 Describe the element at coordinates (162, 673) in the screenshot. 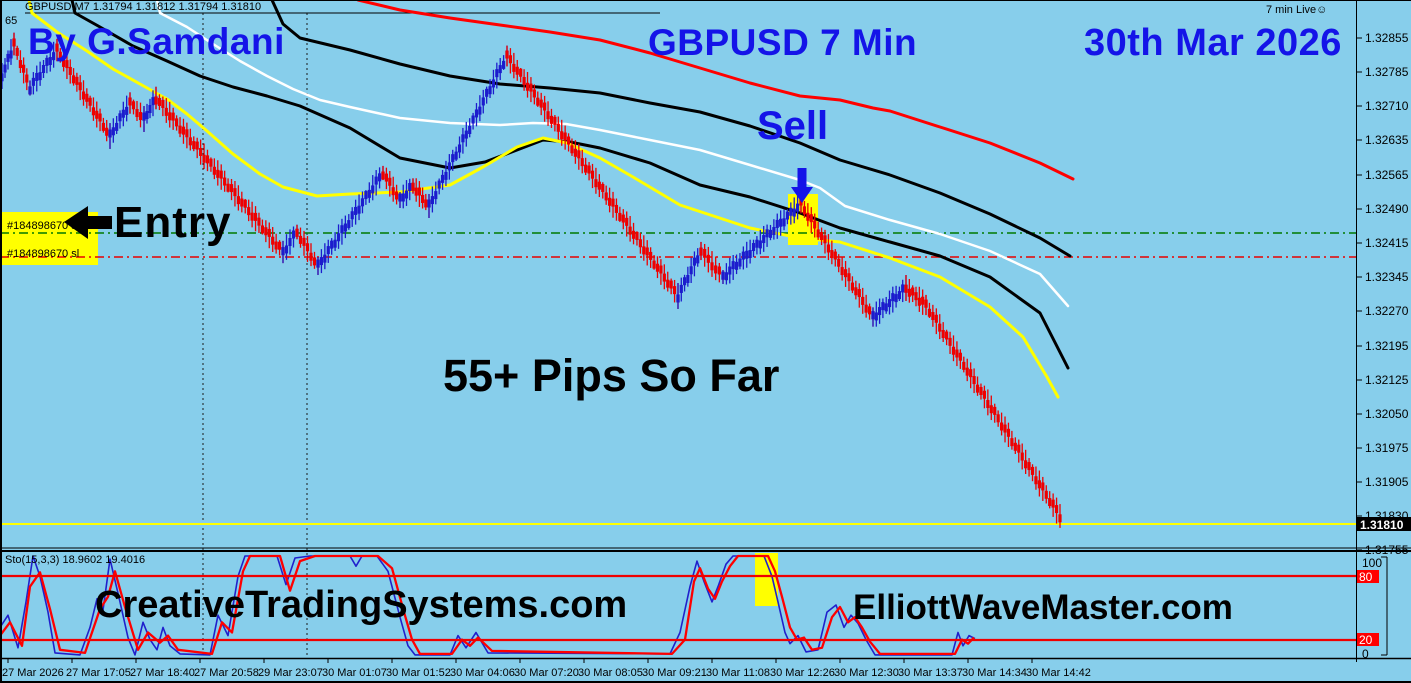

I see `time-axis-label: 27 Mar 18:40` at that location.